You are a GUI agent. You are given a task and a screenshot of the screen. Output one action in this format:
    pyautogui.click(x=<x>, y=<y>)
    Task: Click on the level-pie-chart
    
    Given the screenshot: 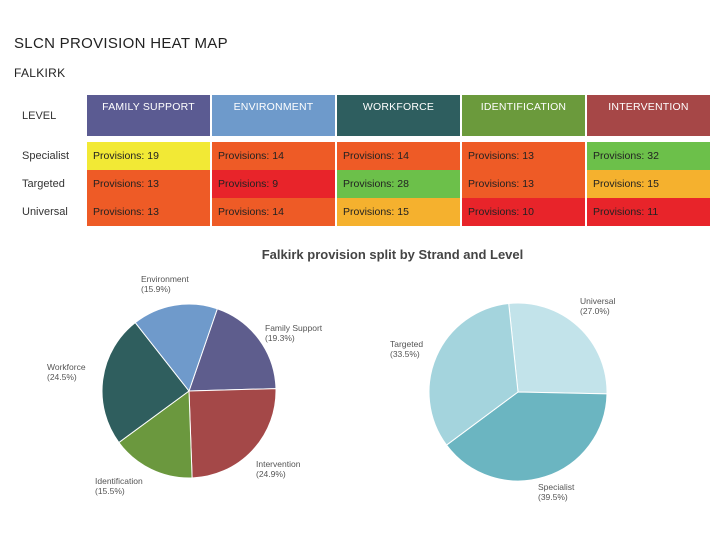 What is the action you would take?
    pyautogui.click(x=518, y=392)
    